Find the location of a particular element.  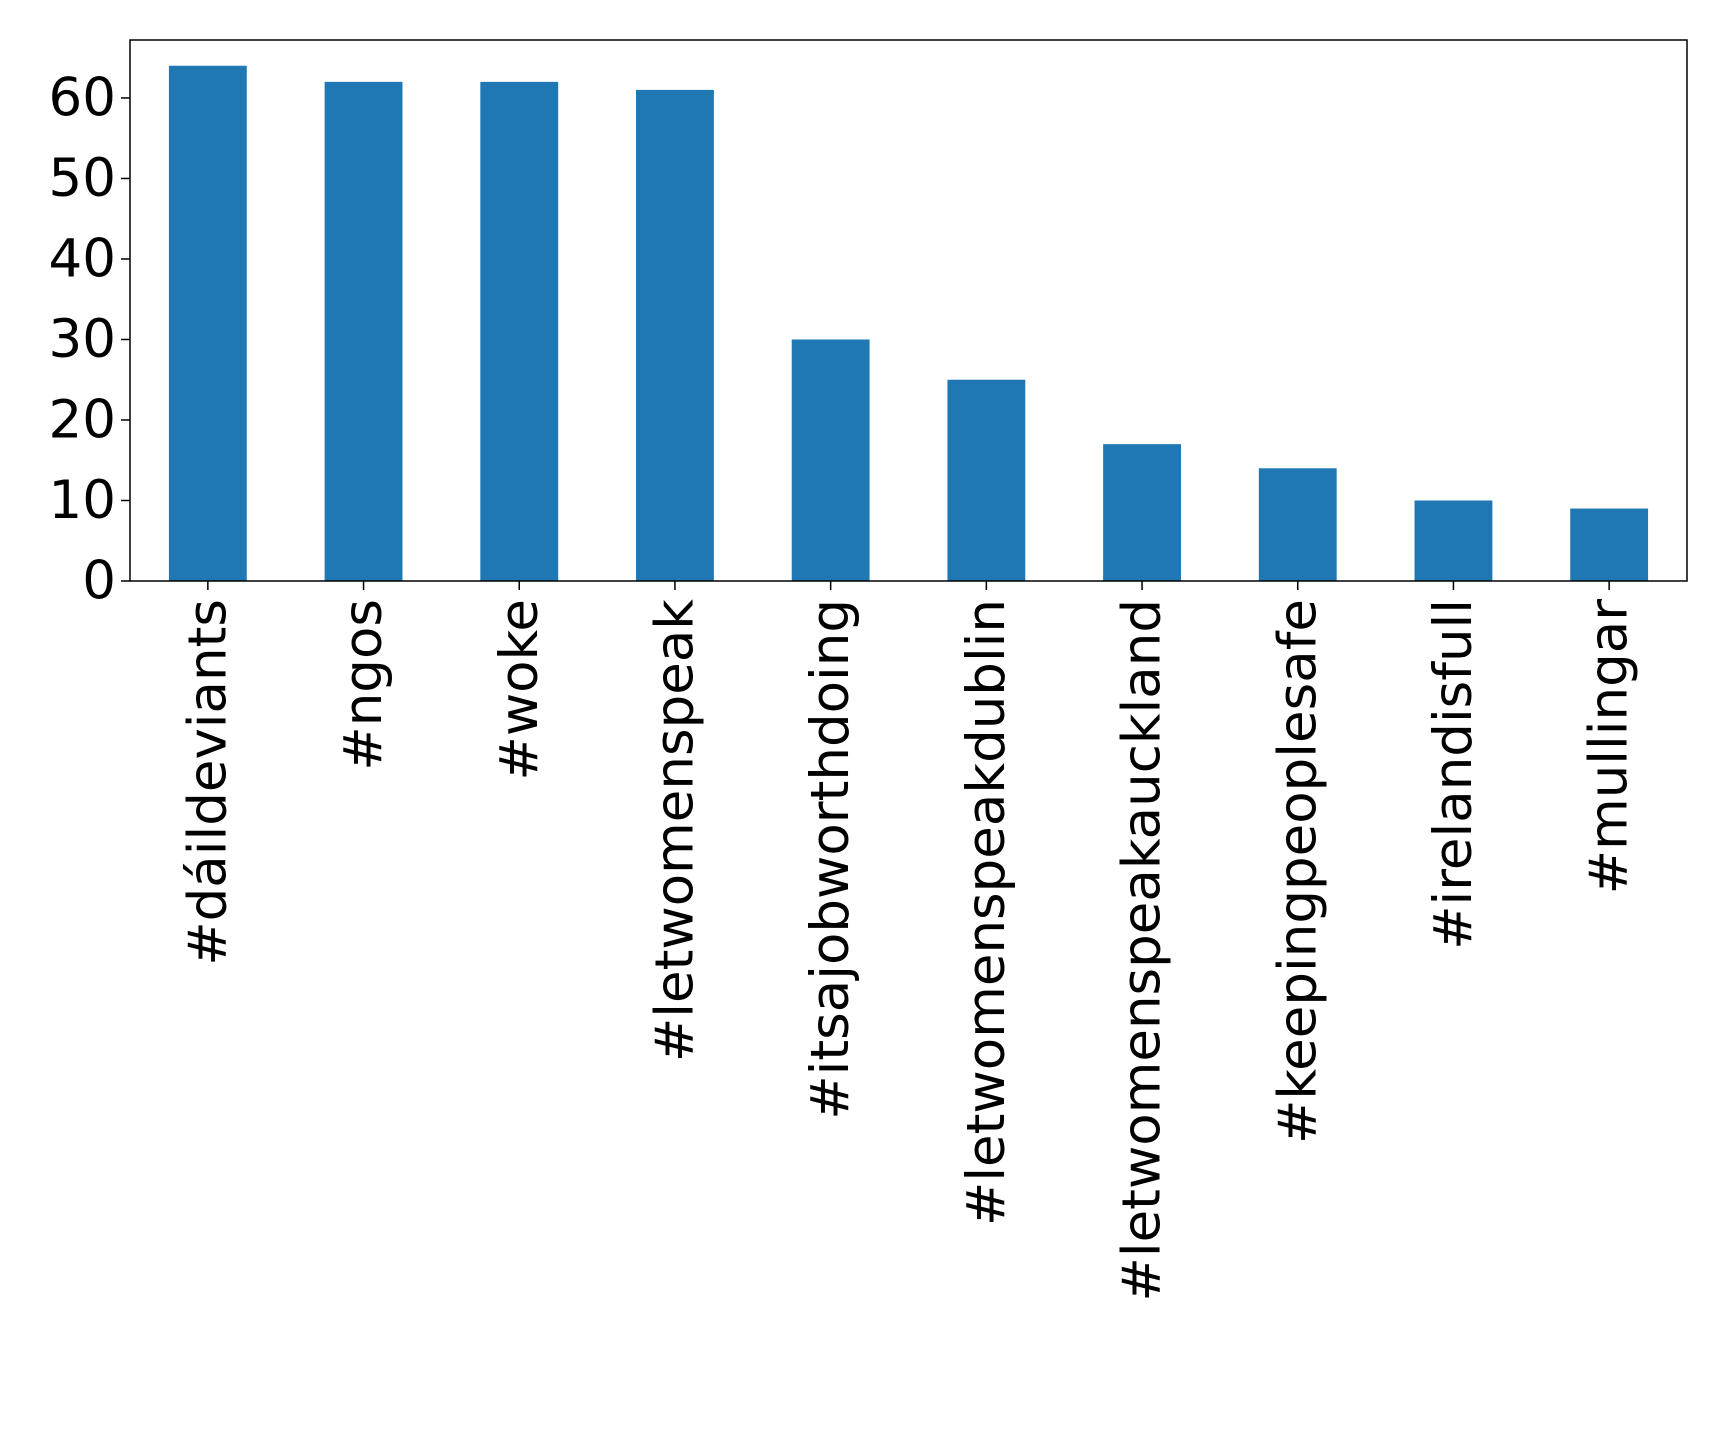

y-tick-label: 60 is located at coordinates (82, 97).